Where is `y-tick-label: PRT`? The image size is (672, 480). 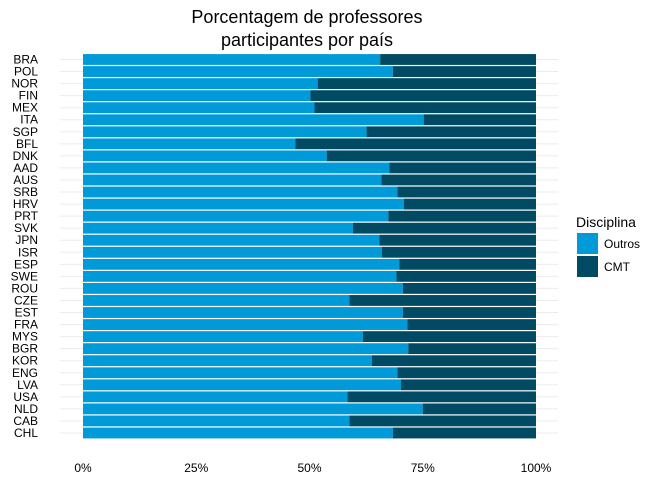 y-tick-label: PRT is located at coordinates (26, 216).